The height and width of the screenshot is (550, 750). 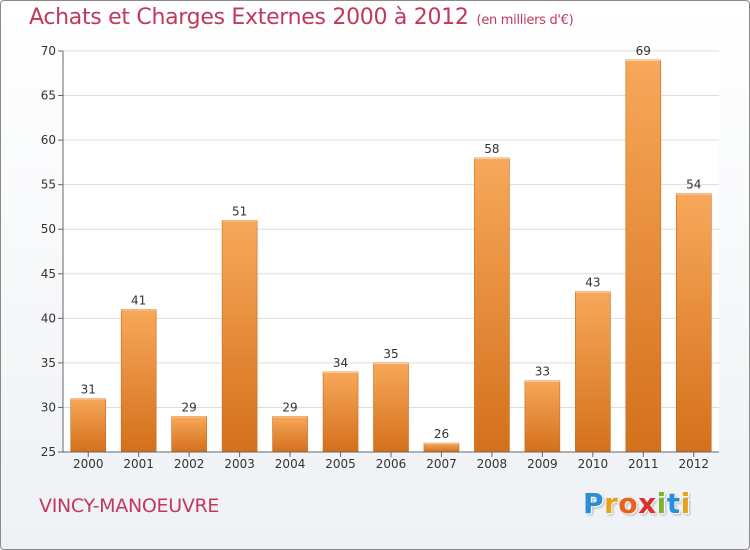 What do you see at coordinates (239, 211) in the screenshot?
I see `value-label: 51` at bounding box center [239, 211].